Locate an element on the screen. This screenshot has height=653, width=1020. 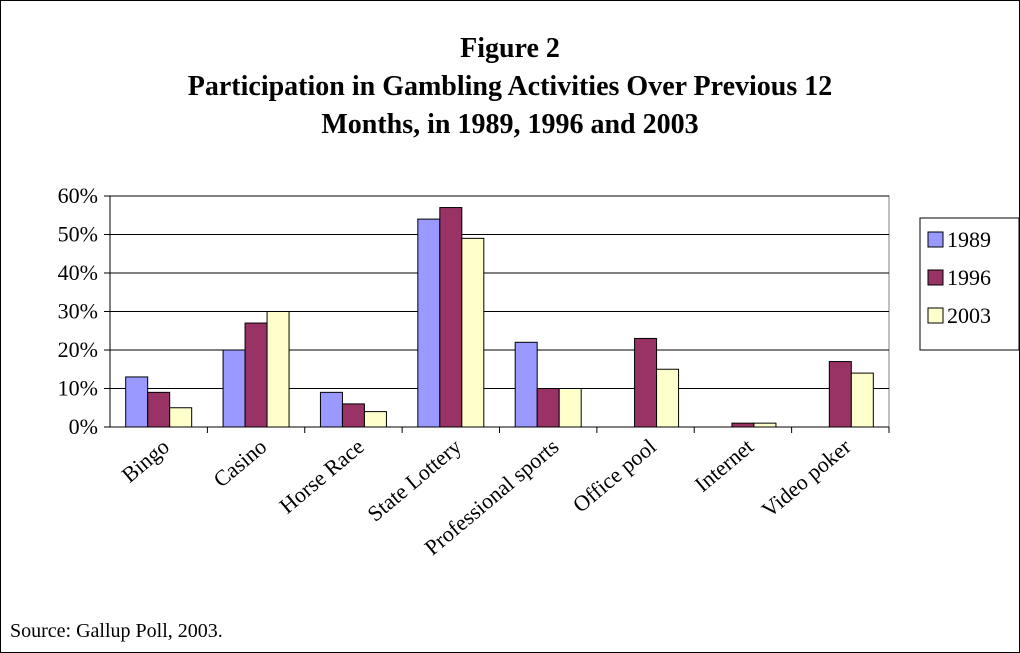
x-tick-label: Office pool is located at coordinates (614, 476).